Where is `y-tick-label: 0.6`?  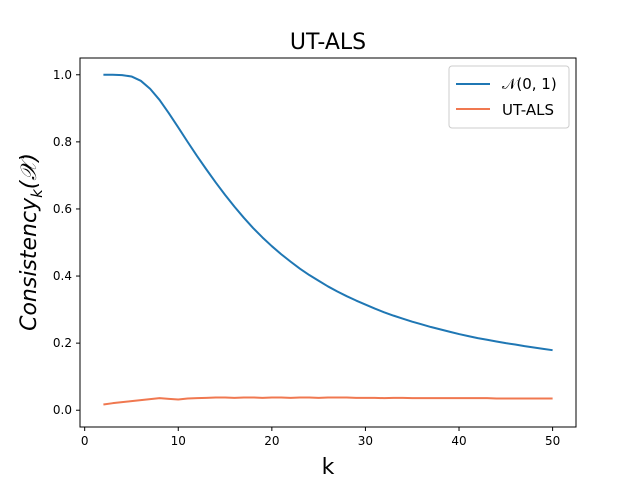
y-tick-label: 0.6 is located at coordinates (62, 209).